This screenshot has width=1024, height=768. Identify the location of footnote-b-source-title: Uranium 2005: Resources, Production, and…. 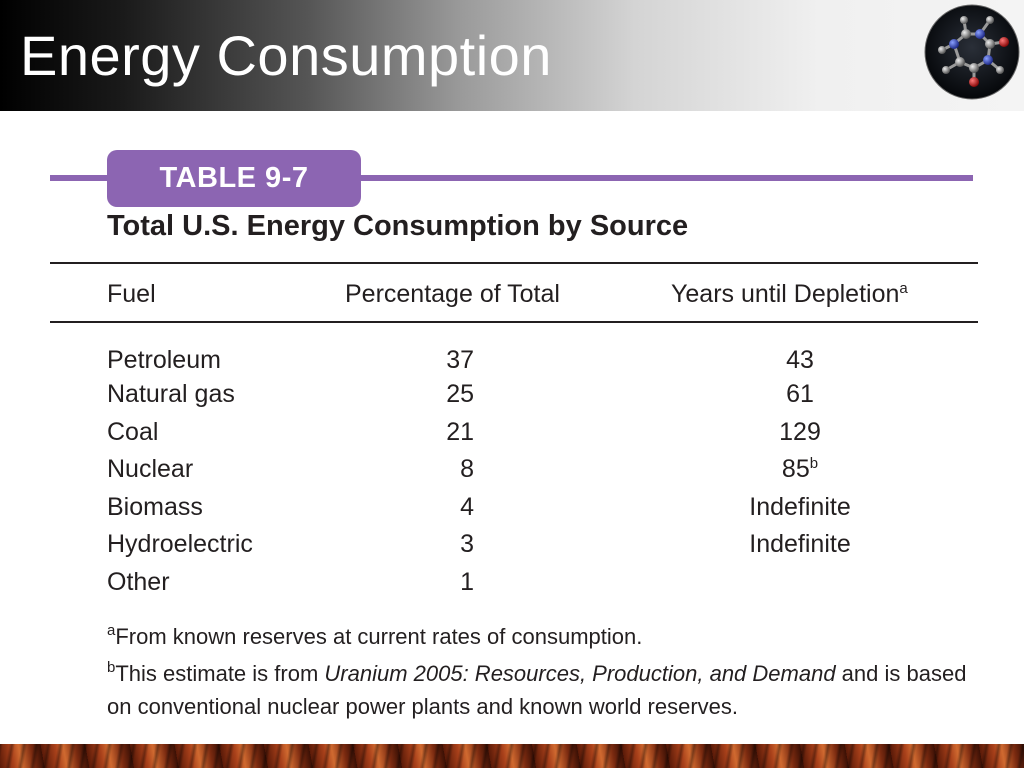
(580, 673).